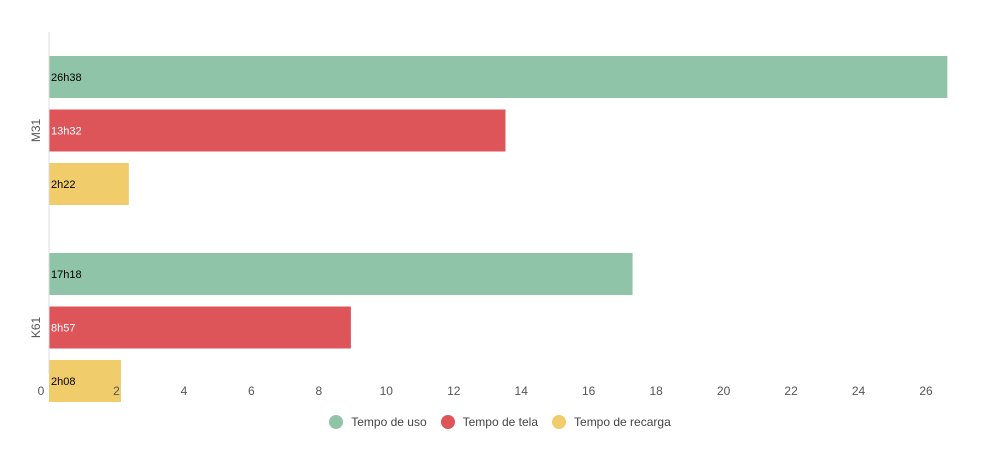  I want to click on data-label: 17h18, so click(66, 275).